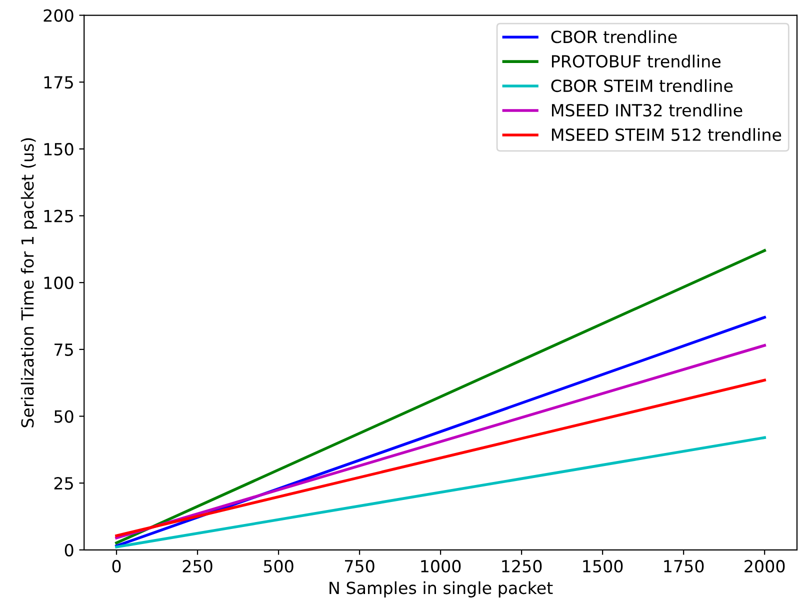 Image resolution: width=801 pixels, height=611 pixels. Describe the element at coordinates (58, 82) in the screenshot. I see `y-tick-label: 175` at that location.